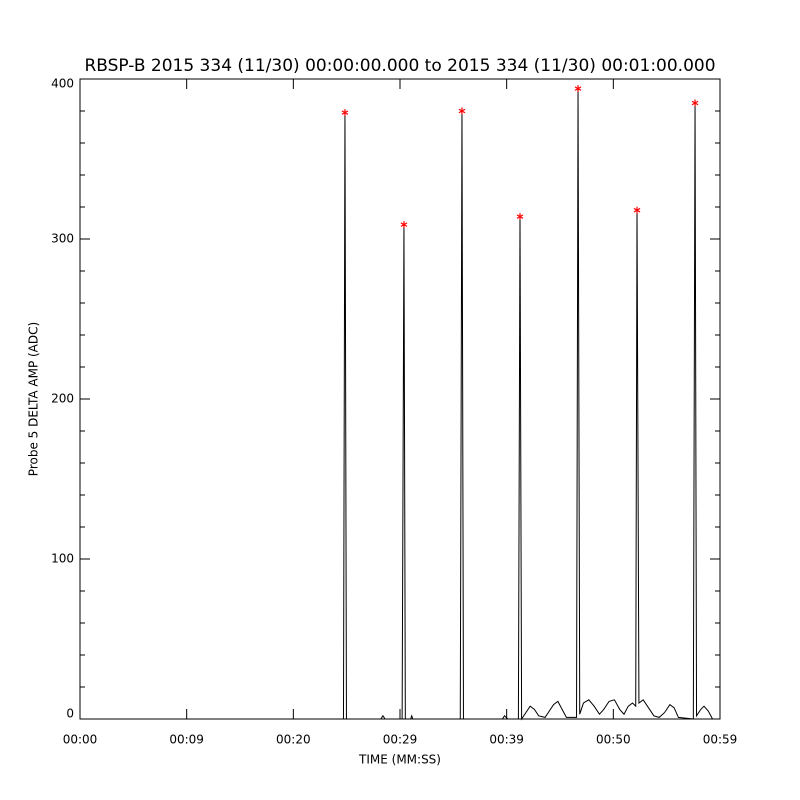  I want to click on x-tick-label: 00:29, so click(400, 740).